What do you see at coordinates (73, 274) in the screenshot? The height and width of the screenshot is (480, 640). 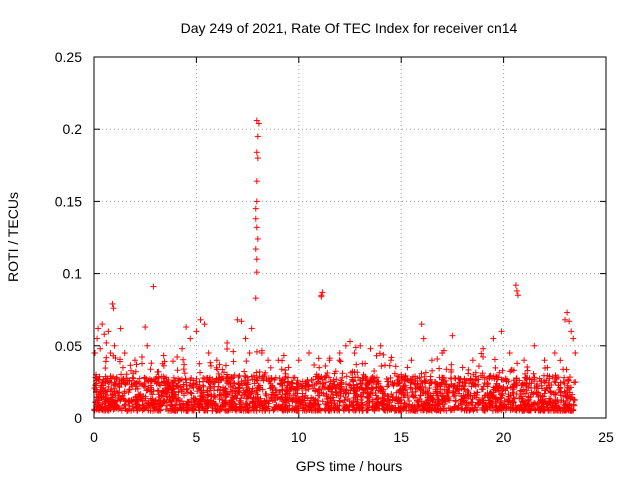 I see `y-tick-label: 0.1` at bounding box center [73, 274].